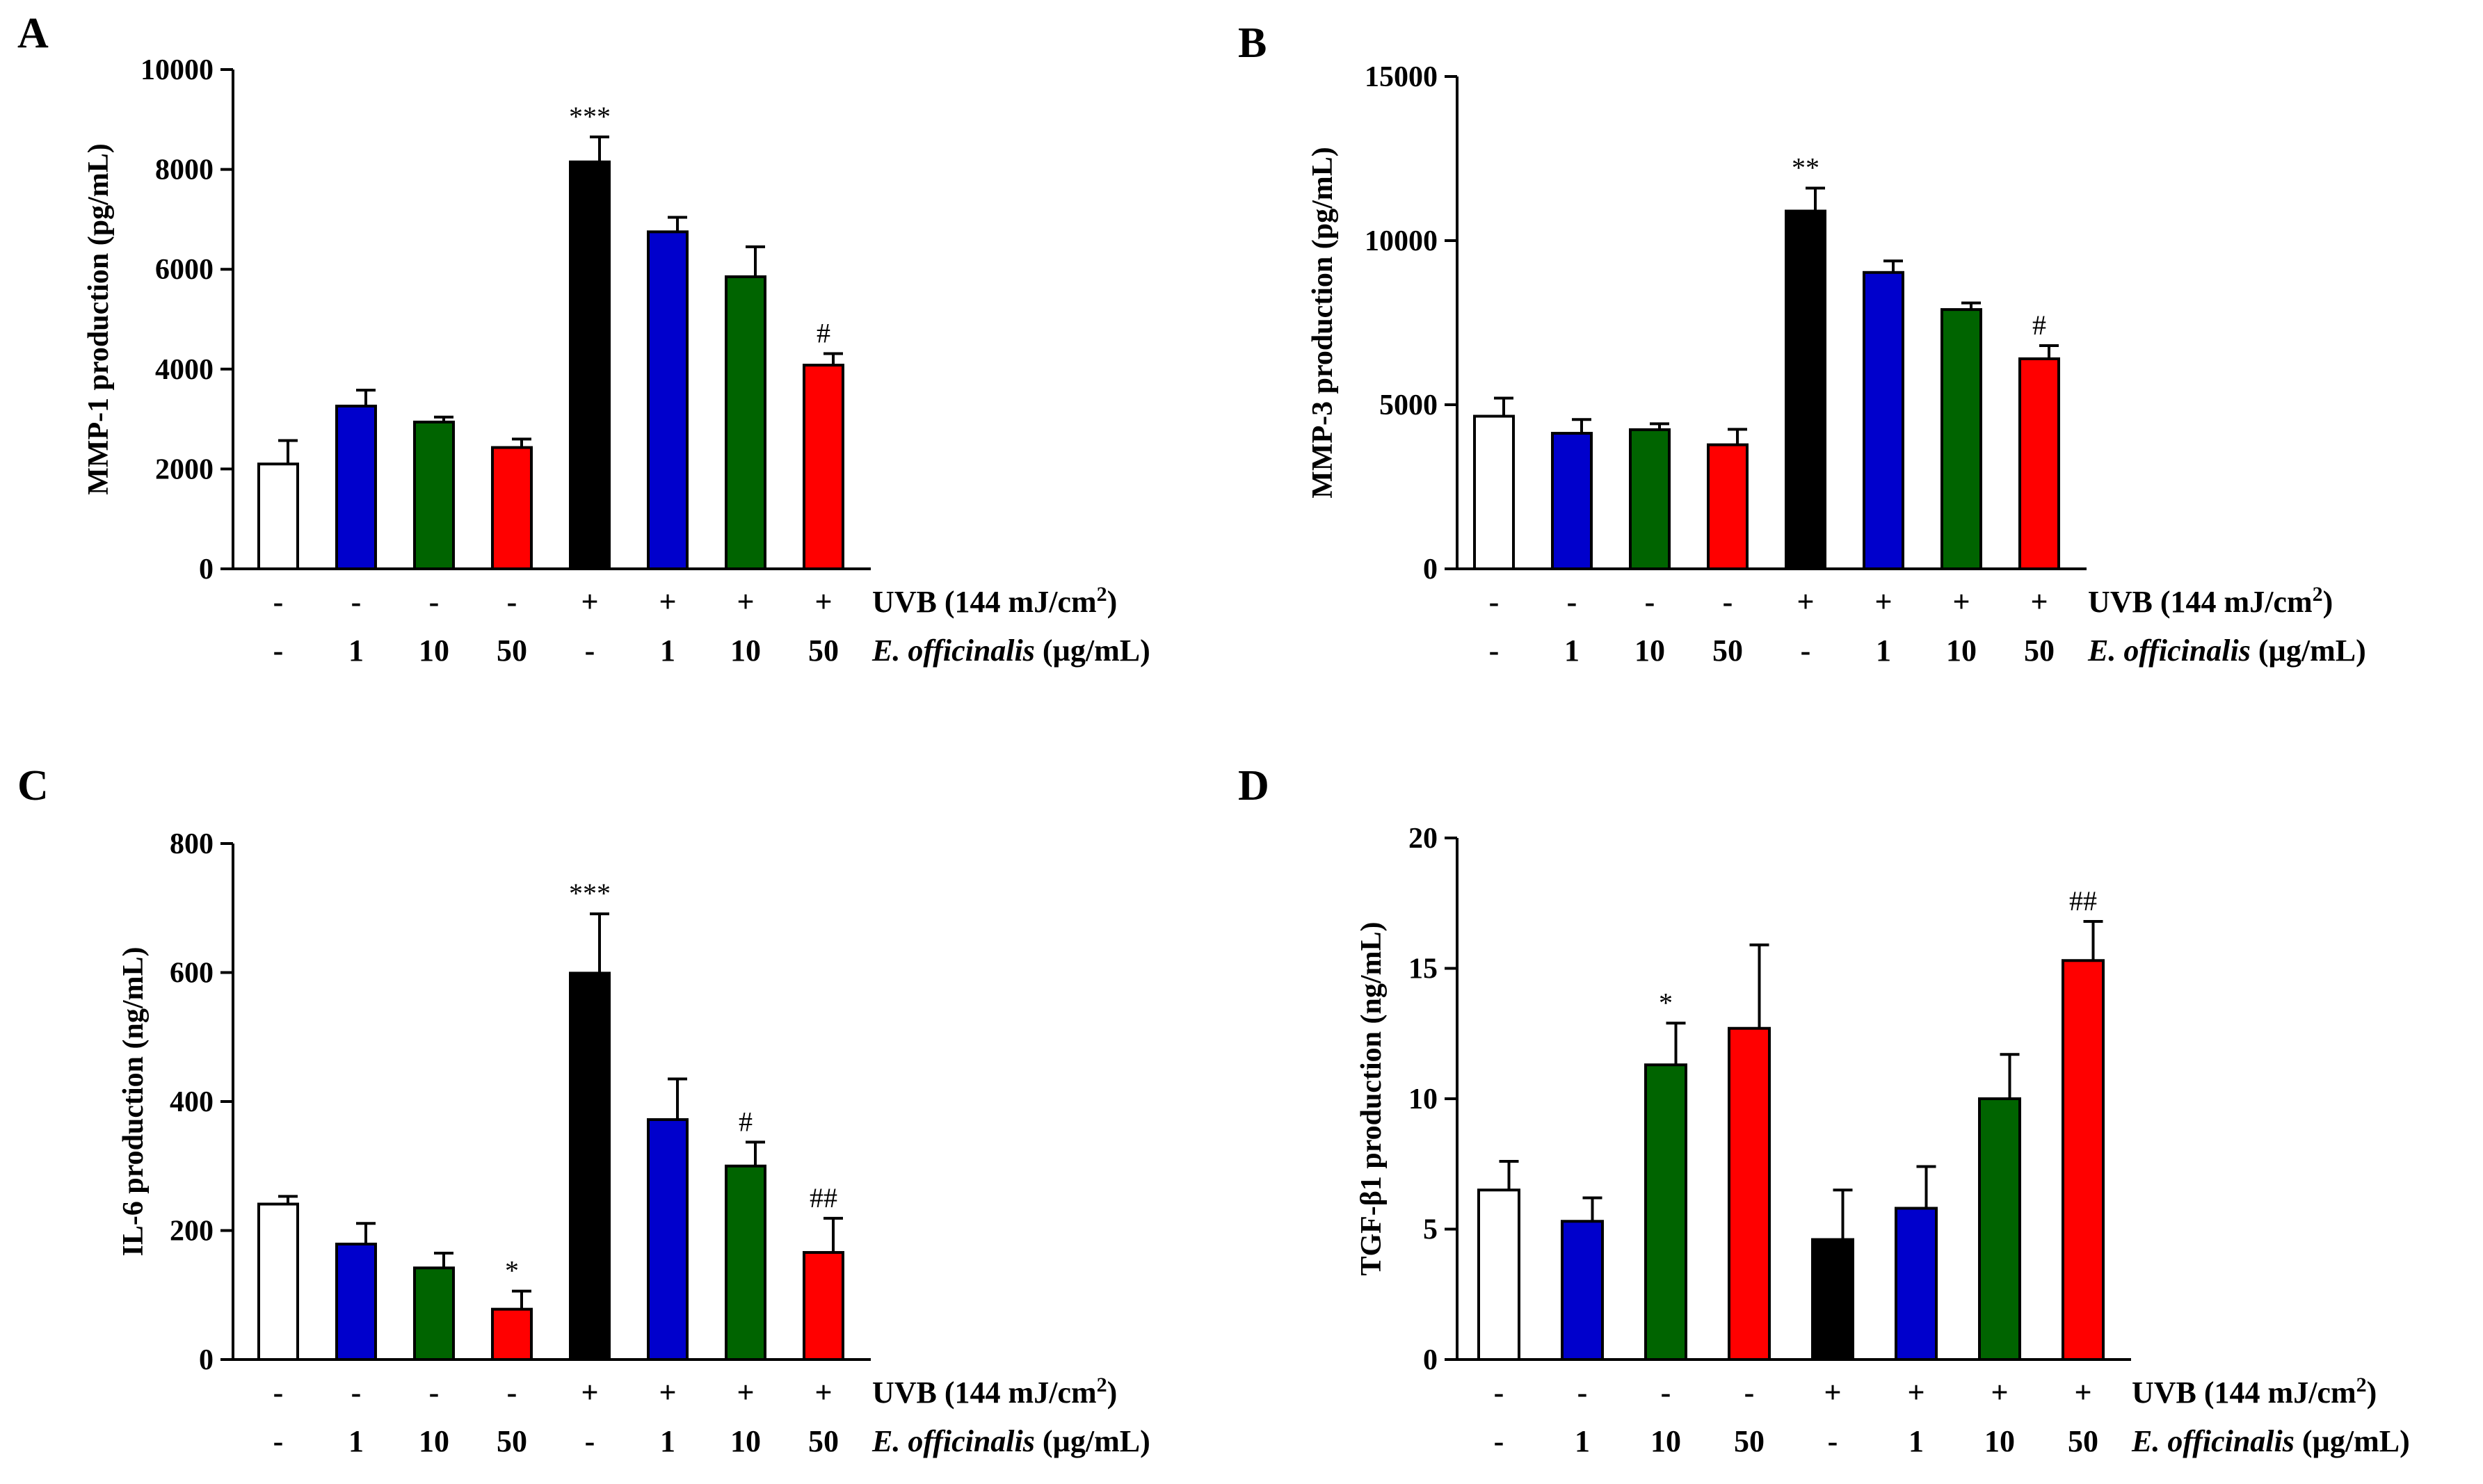 This screenshot has width=2483, height=1484. Describe the element at coordinates (984, 1393) in the screenshot. I see `uvb-row-label-text: UVB (144 mJ/cm` at that location.